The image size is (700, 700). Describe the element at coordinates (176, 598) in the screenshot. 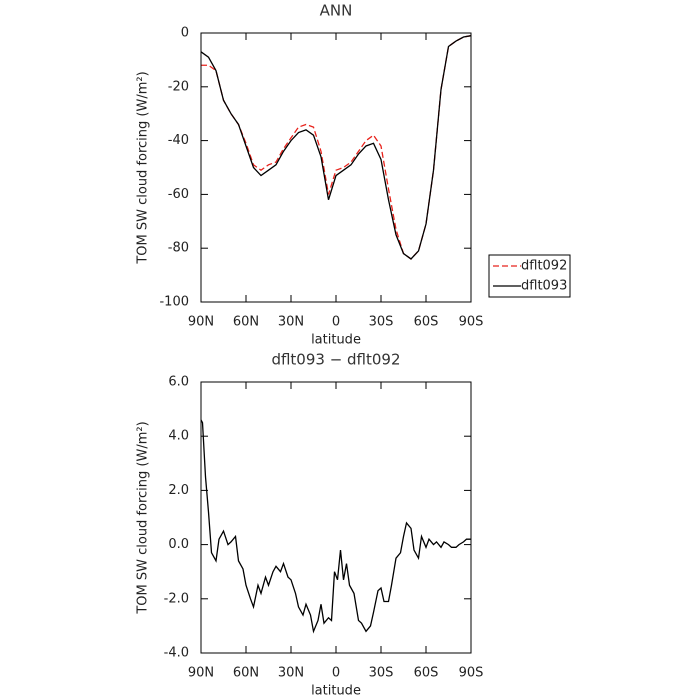

I see `y-tick-label: -2.0` at that location.